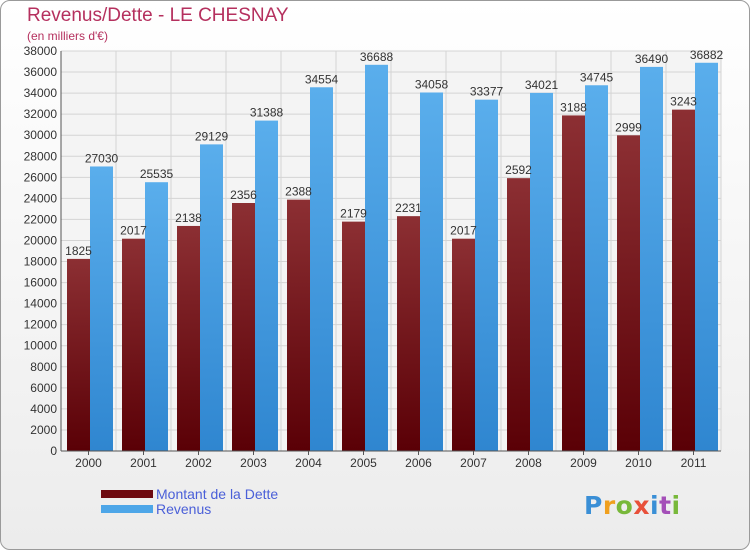  I want to click on y-tick-label: 26000, so click(41, 177).